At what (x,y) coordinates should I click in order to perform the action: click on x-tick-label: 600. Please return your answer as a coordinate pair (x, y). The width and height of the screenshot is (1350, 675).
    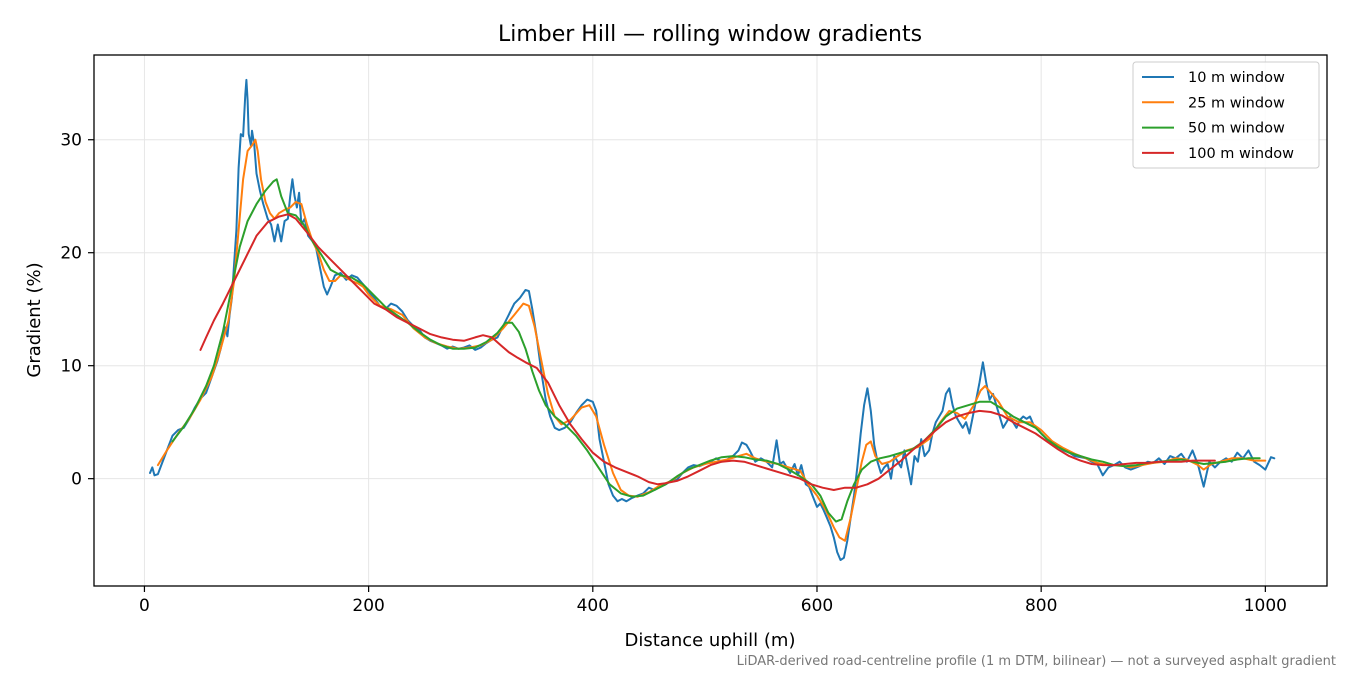
    Looking at the image, I should click on (817, 606).